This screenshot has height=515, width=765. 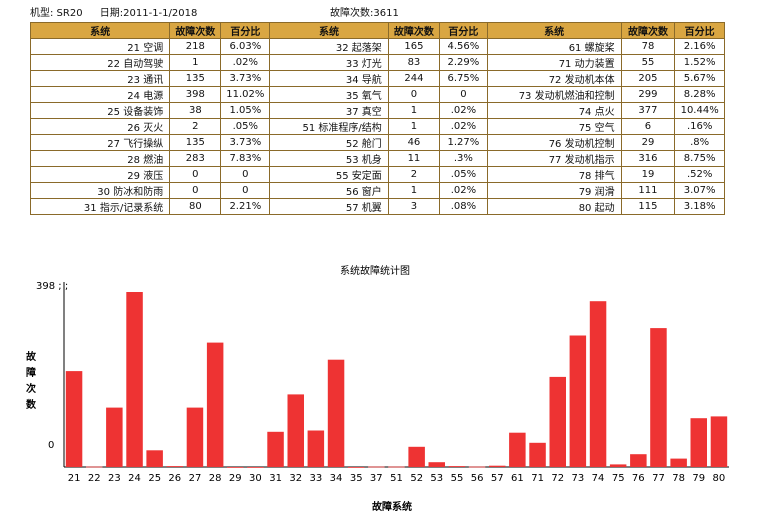 What do you see at coordinates (648, 190) in the screenshot?
I see `count-cell: 111` at bounding box center [648, 190].